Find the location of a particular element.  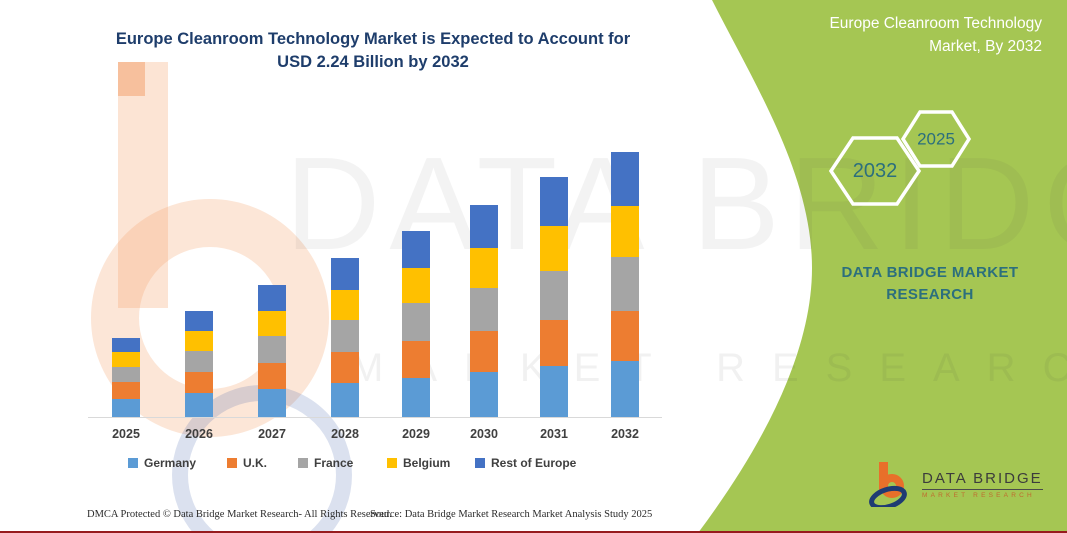

legend-item-u-k-: U.K. is located at coordinates (247, 463).